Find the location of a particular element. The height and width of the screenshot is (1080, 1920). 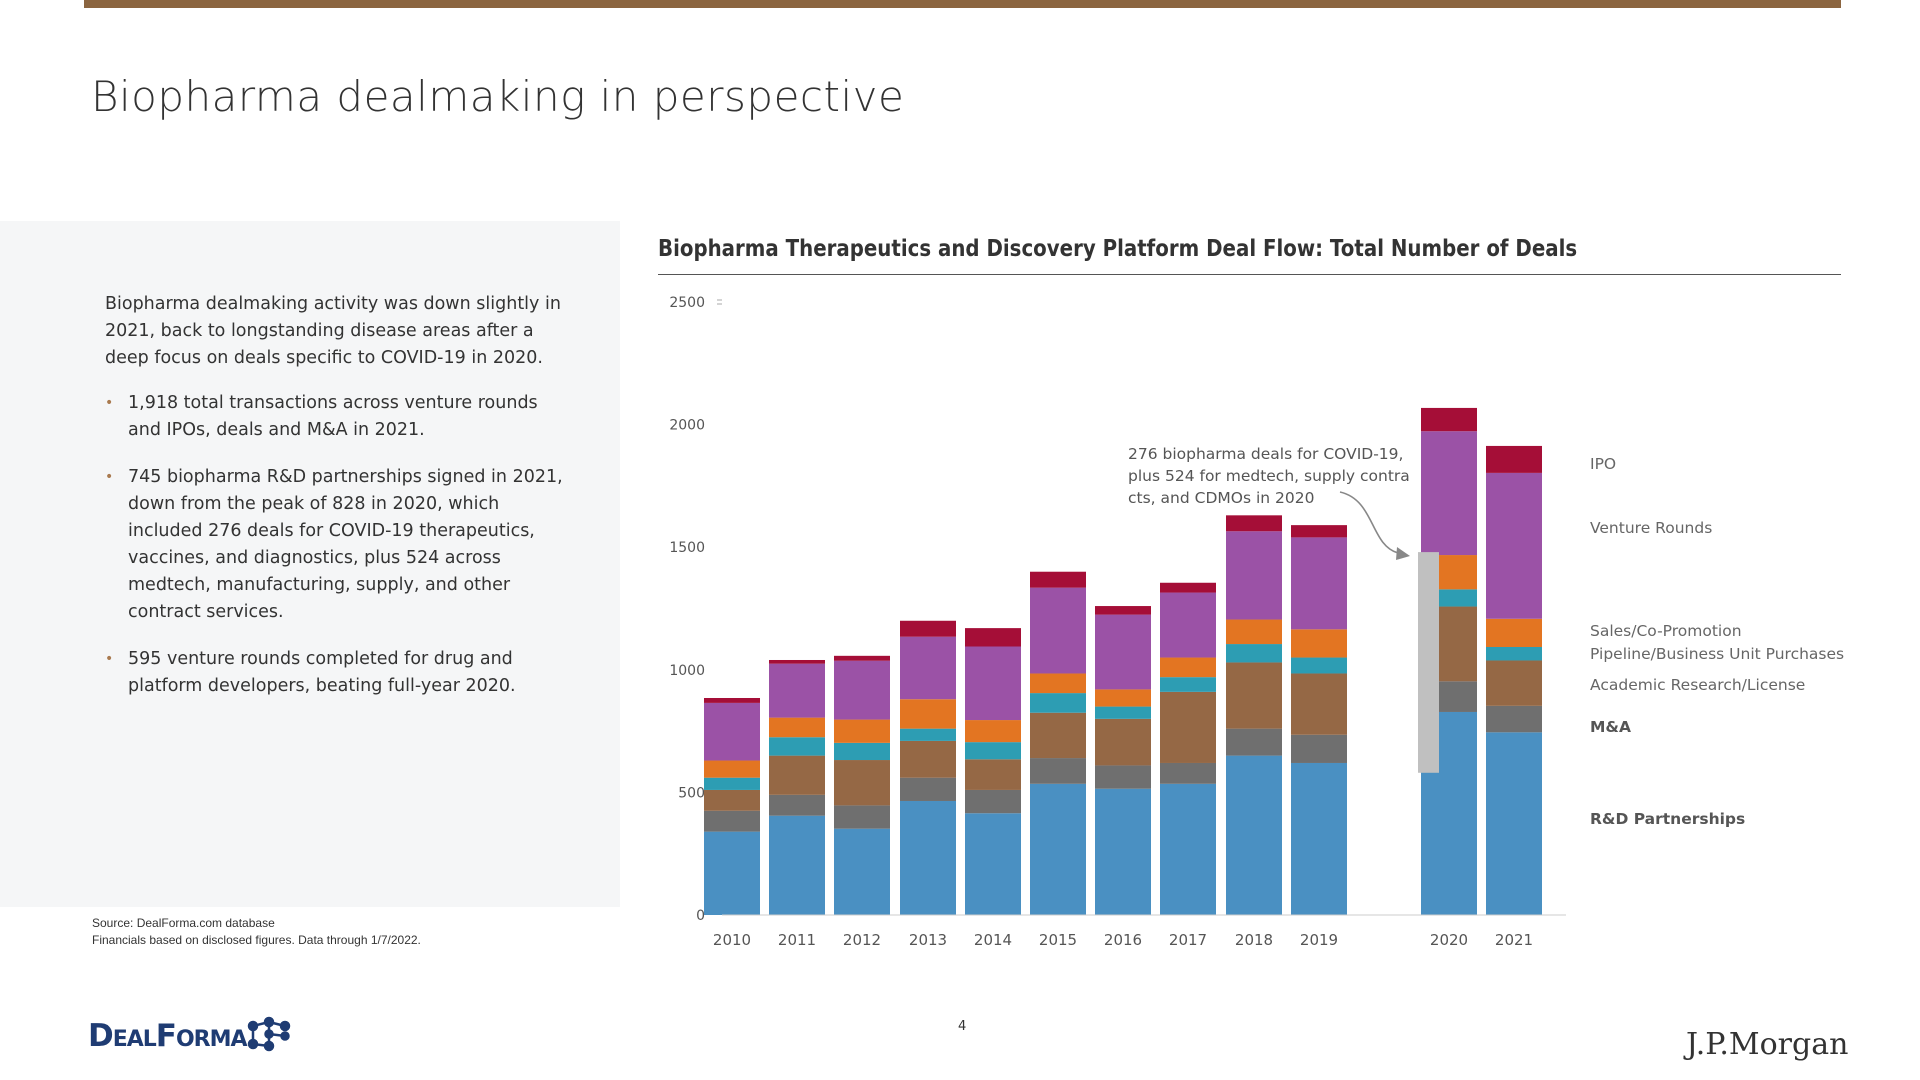

dealforma-wordmark: DealForma is located at coordinates (168, 1036).